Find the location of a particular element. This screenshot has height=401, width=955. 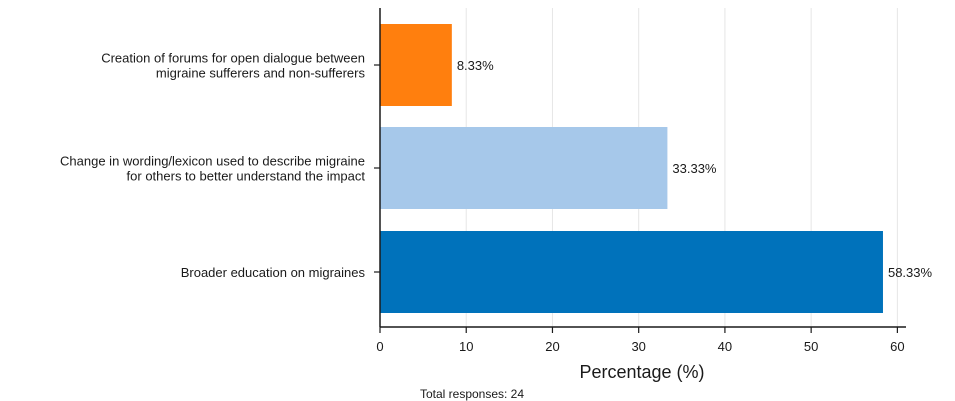

x-tick-label-20: 20 is located at coordinates (552, 346).